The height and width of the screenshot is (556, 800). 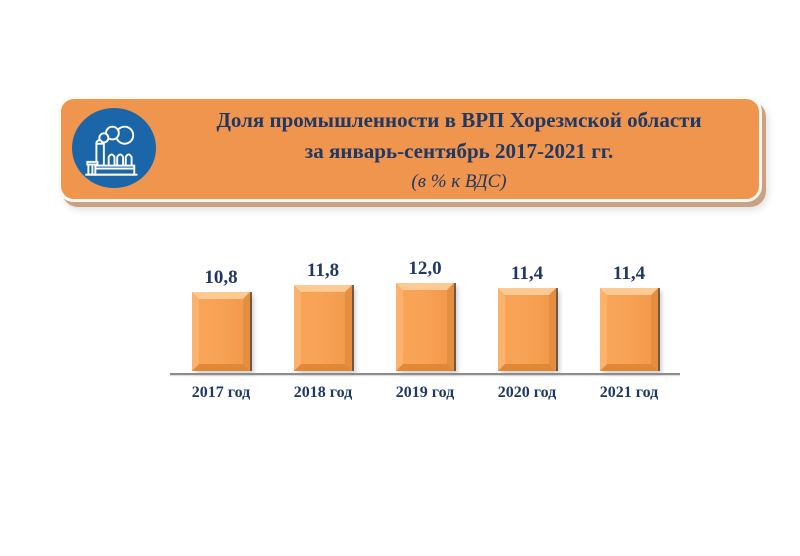 I want to click on category-label: 2019 год, so click(x=425, y=392).